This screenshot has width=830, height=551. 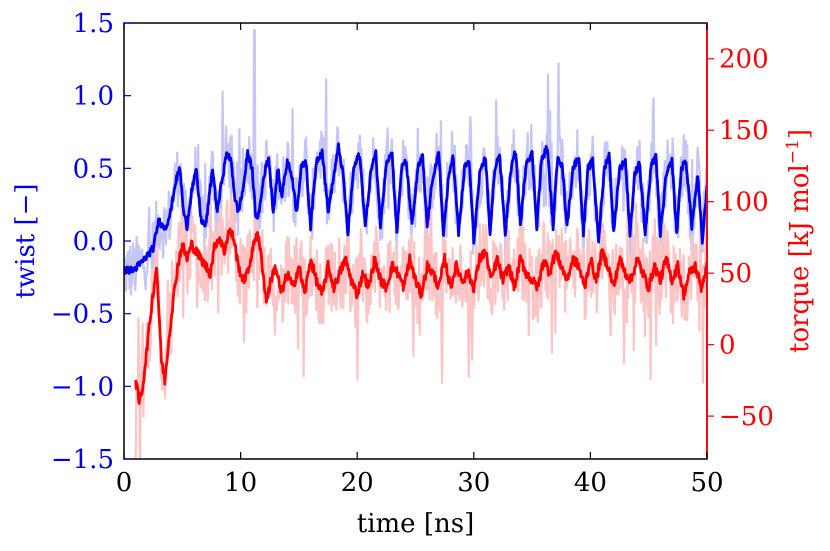 I want to click on right-y-tick-label: −50, so click(x=746, y=417).